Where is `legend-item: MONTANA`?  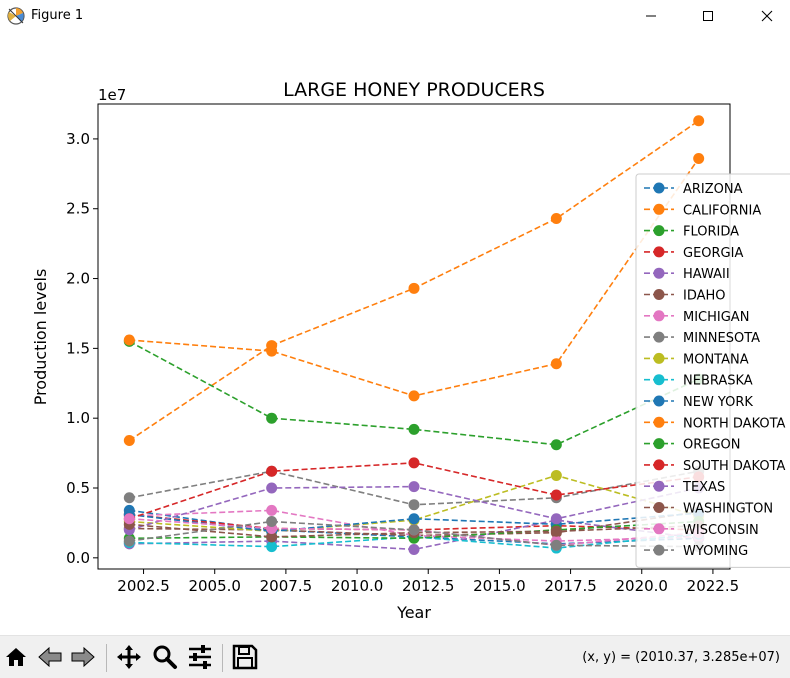 legend-item: MONTANA is located at coordinates (696, 359).